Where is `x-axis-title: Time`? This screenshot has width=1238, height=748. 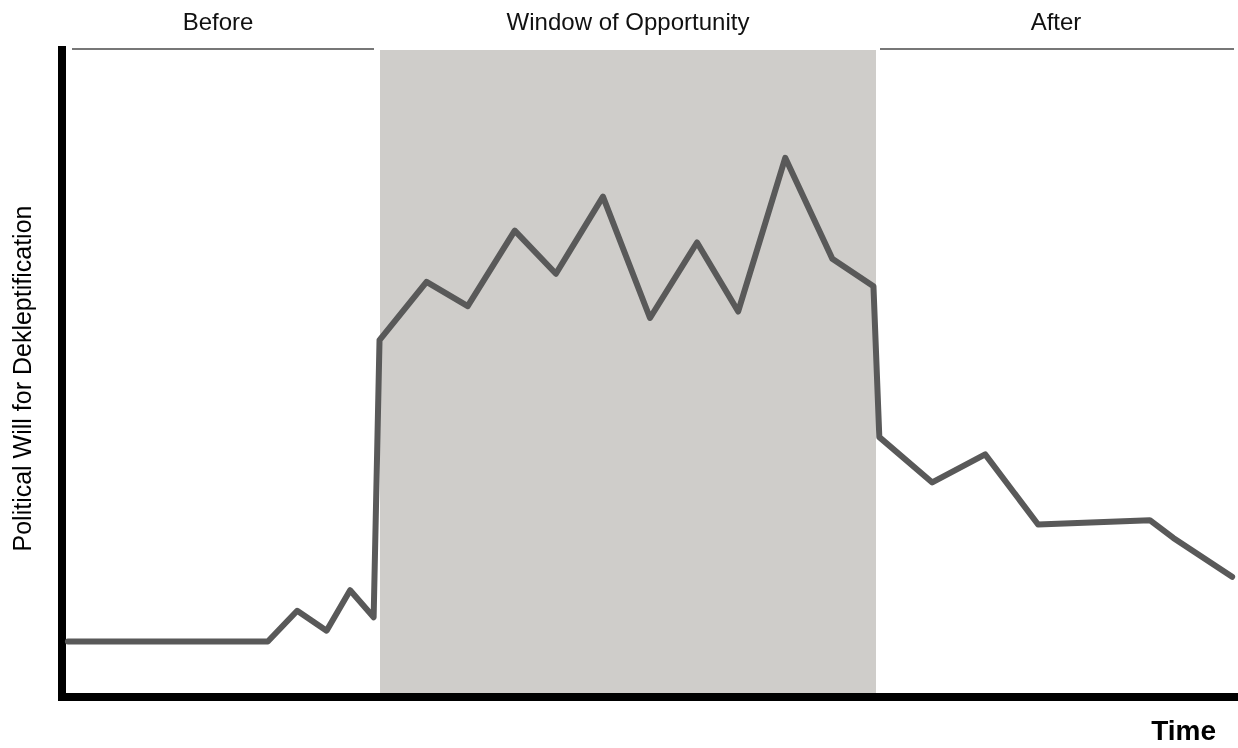
x-axis-title: Time is located at coordinates (1183, 730).